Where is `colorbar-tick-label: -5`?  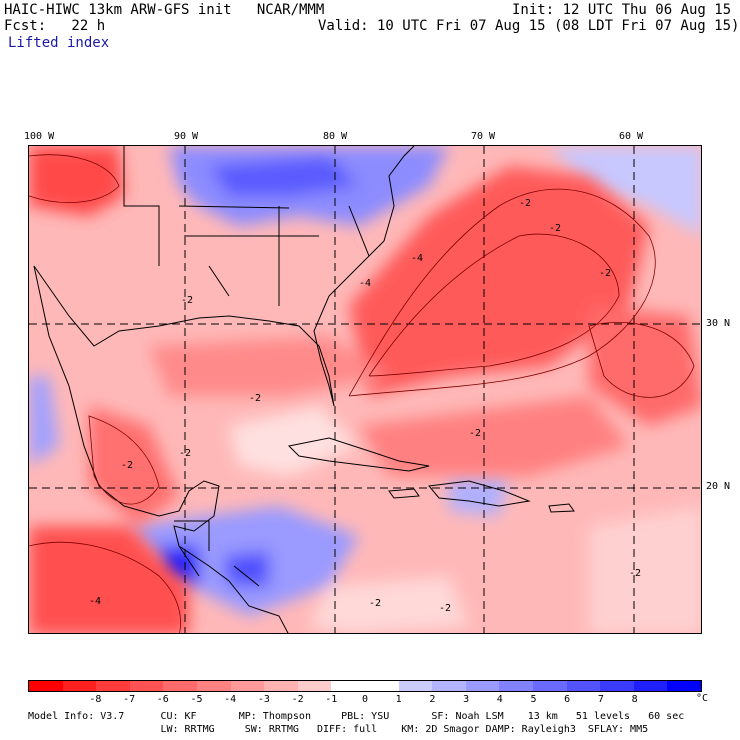
colorbar-tick-label: -5 is located at coordinates (196, 699).